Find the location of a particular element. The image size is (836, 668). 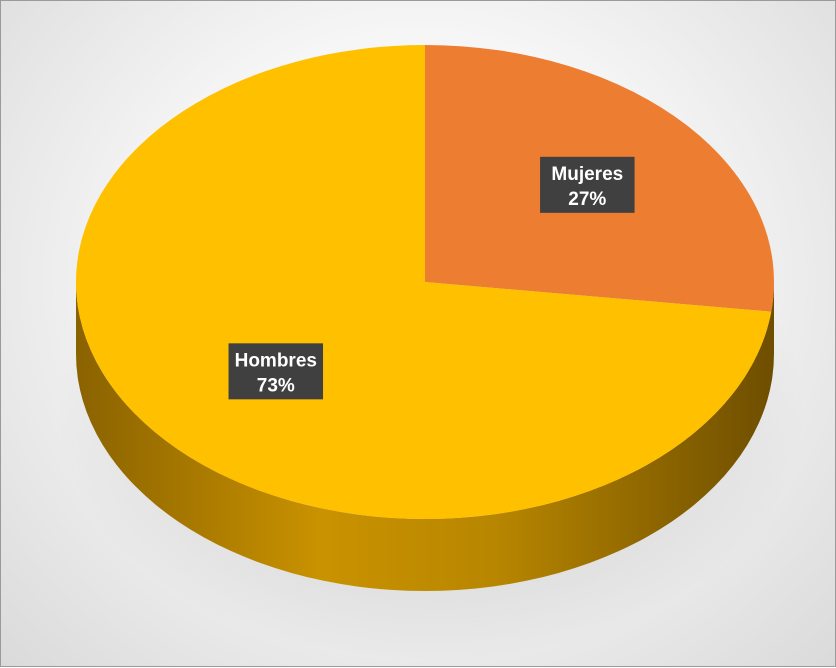

data-label-hombres: Hombres 73% is located at coordinates (276, 371).